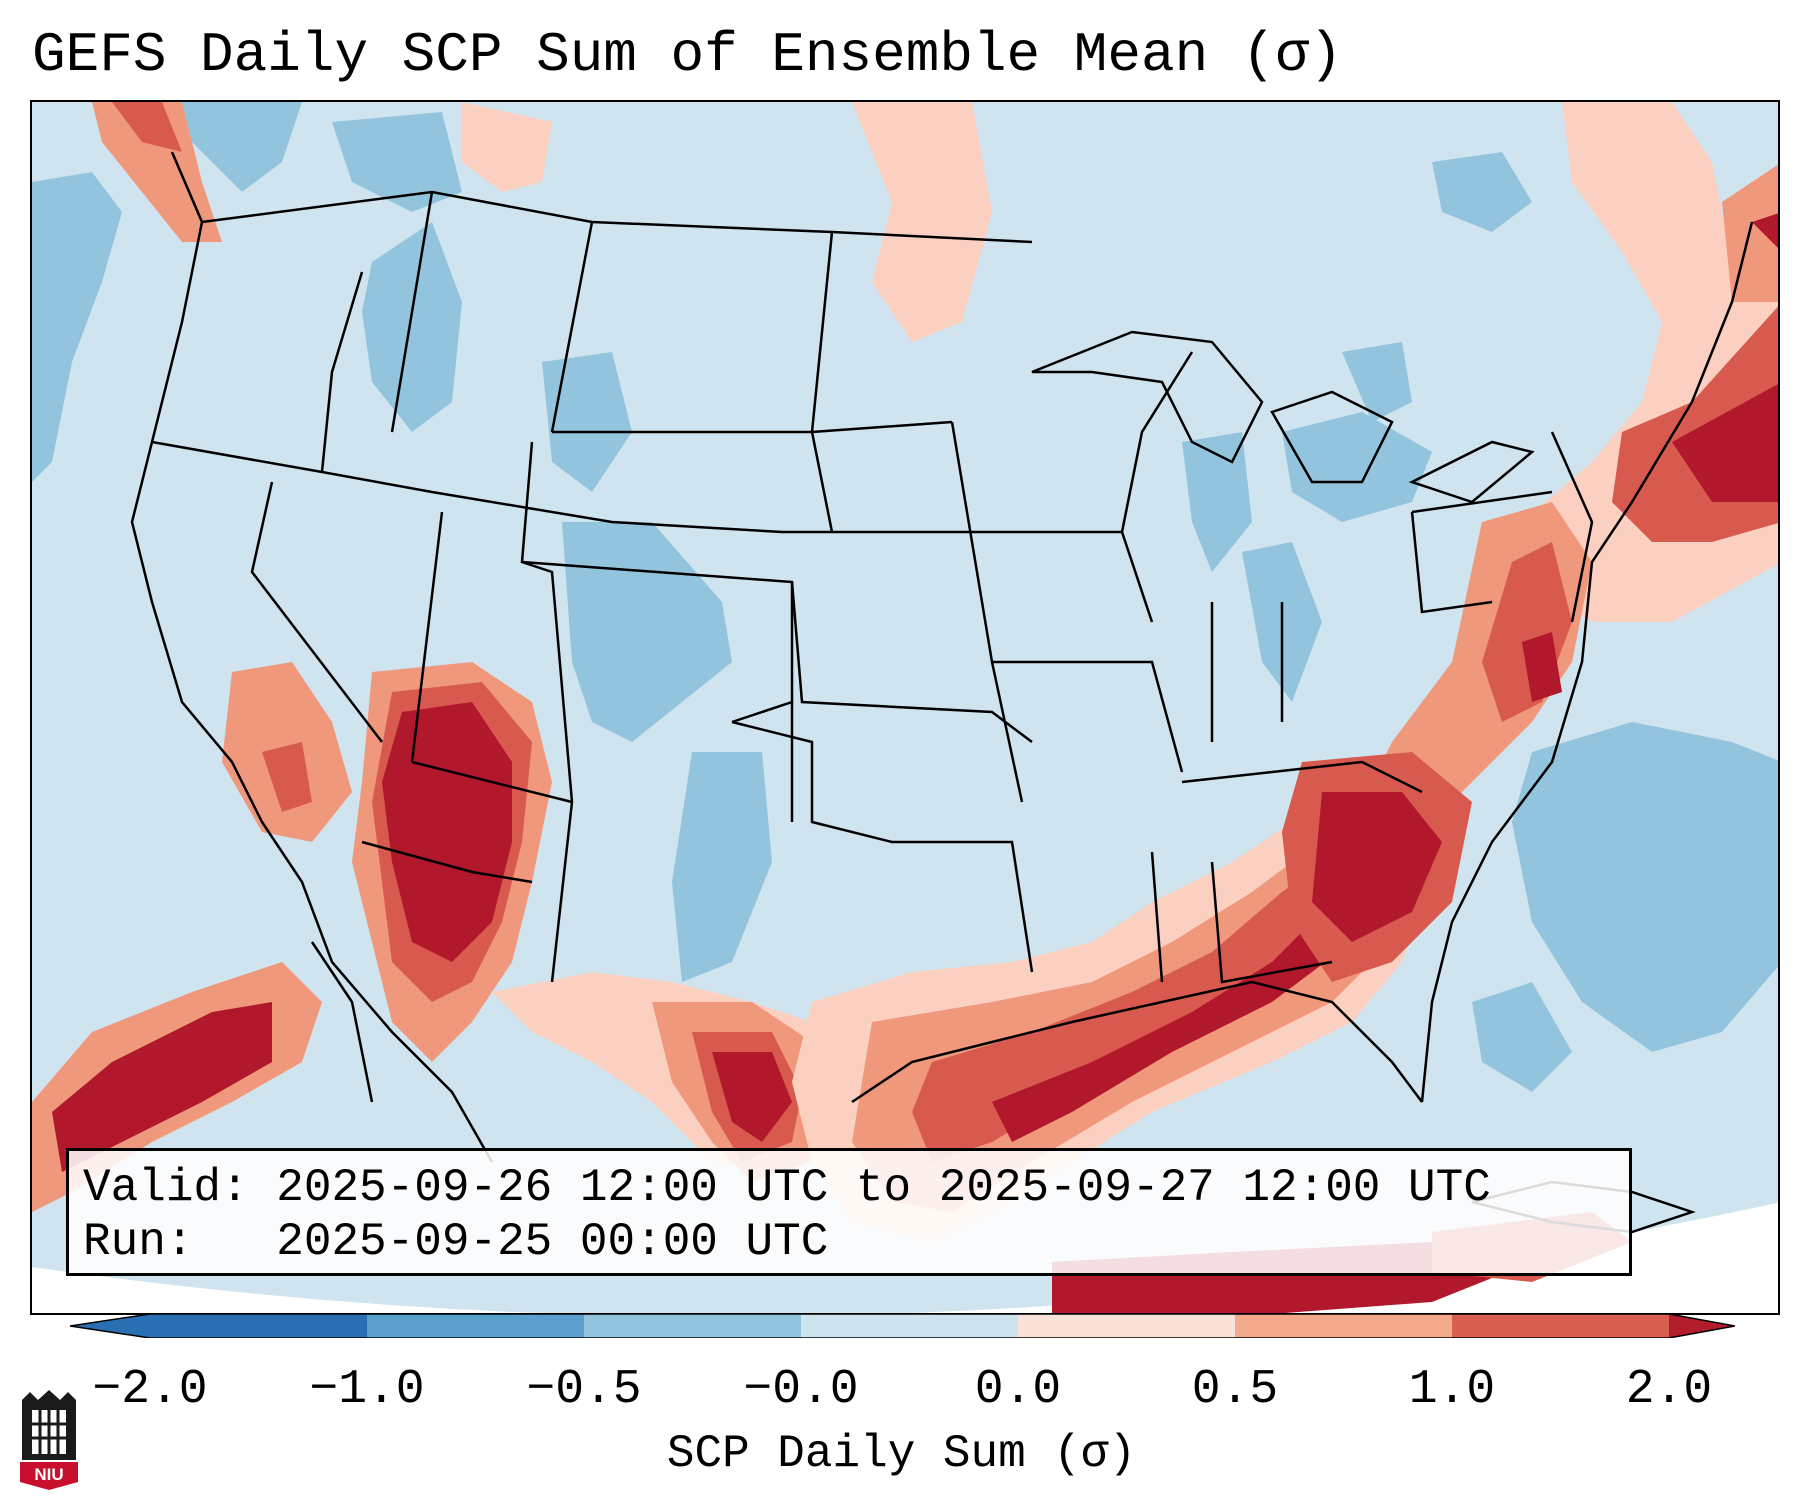  I want to click on colorbar, so click(902, 1326).